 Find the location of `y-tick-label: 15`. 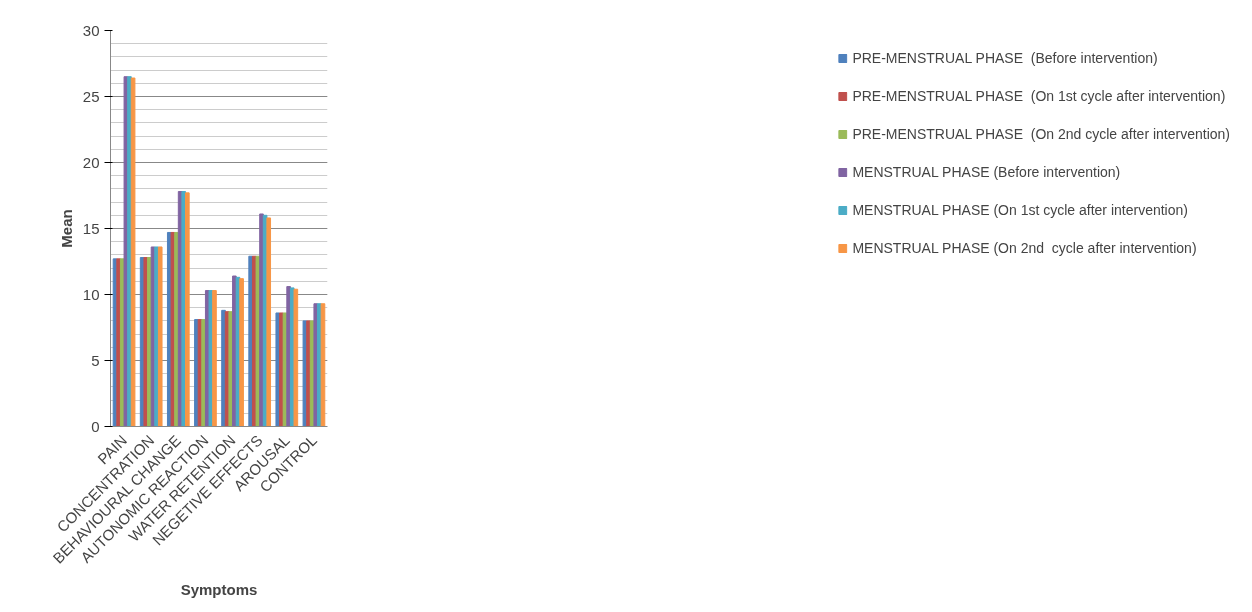

y-tick-label: 15 is located at coordinates (91, 228).